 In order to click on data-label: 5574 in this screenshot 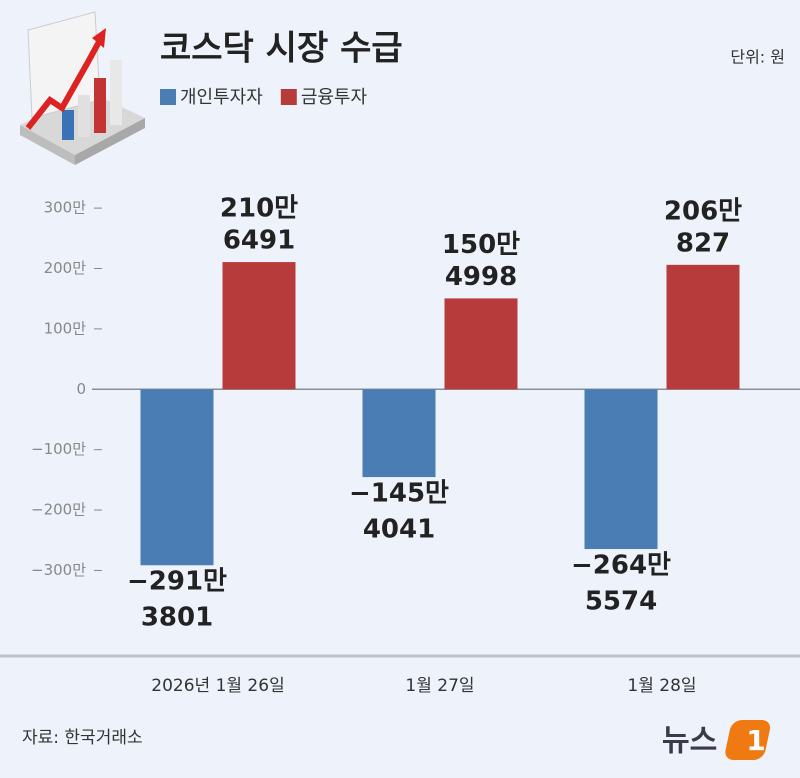, I will do `click(621, 602)`.